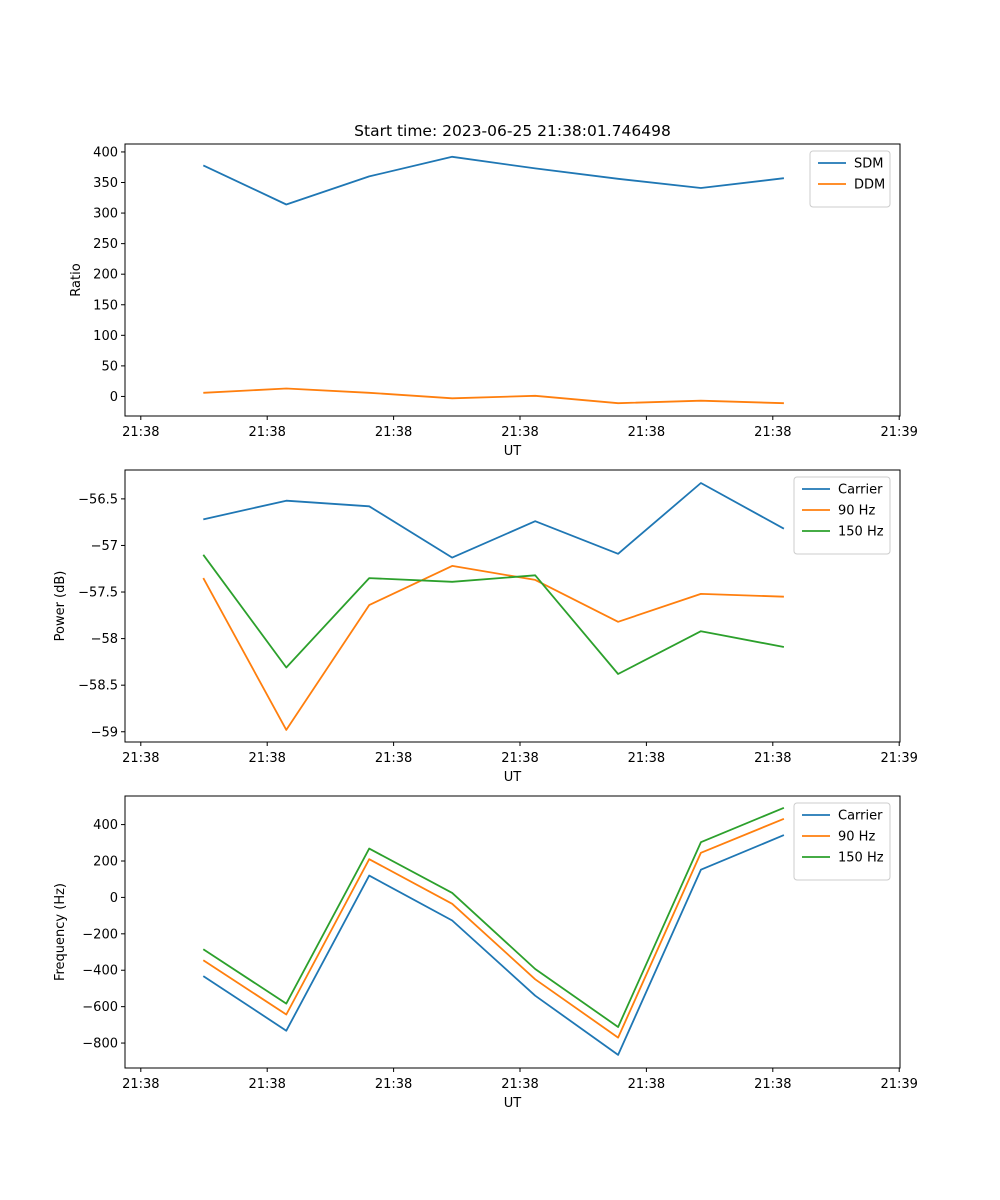 The width and height of the screenshot is (1000, 1200). I want to click on y-tick-label: −58.5, so click(98, 686).